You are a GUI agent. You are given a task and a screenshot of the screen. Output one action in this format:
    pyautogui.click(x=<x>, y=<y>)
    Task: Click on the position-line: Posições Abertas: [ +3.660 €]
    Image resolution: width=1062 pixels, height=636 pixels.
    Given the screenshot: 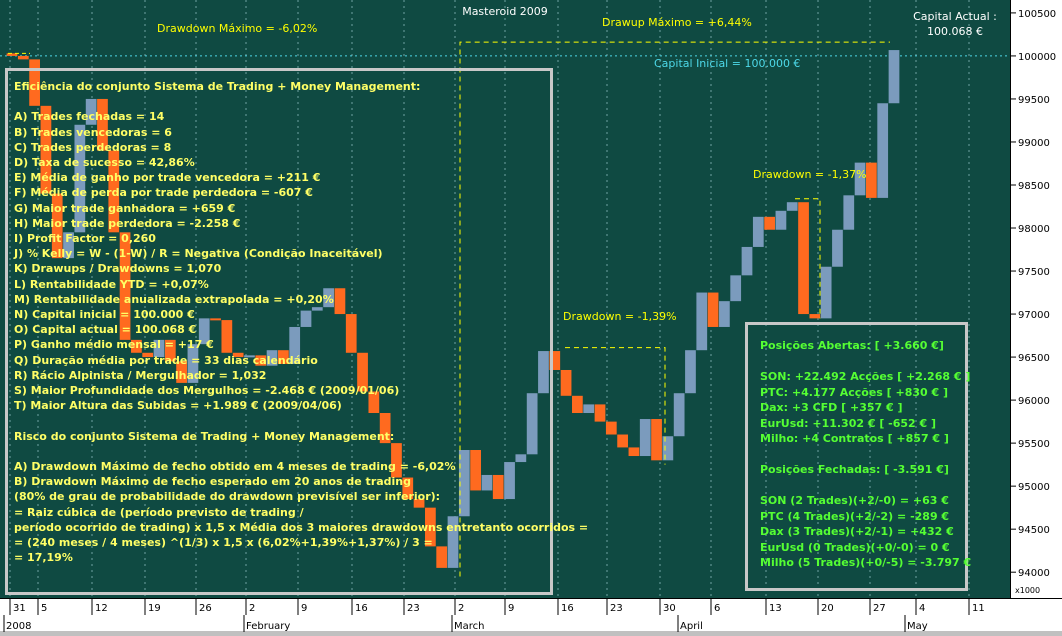 What is the action you would take?
    pyautogui.click(x=852, y=345)
    